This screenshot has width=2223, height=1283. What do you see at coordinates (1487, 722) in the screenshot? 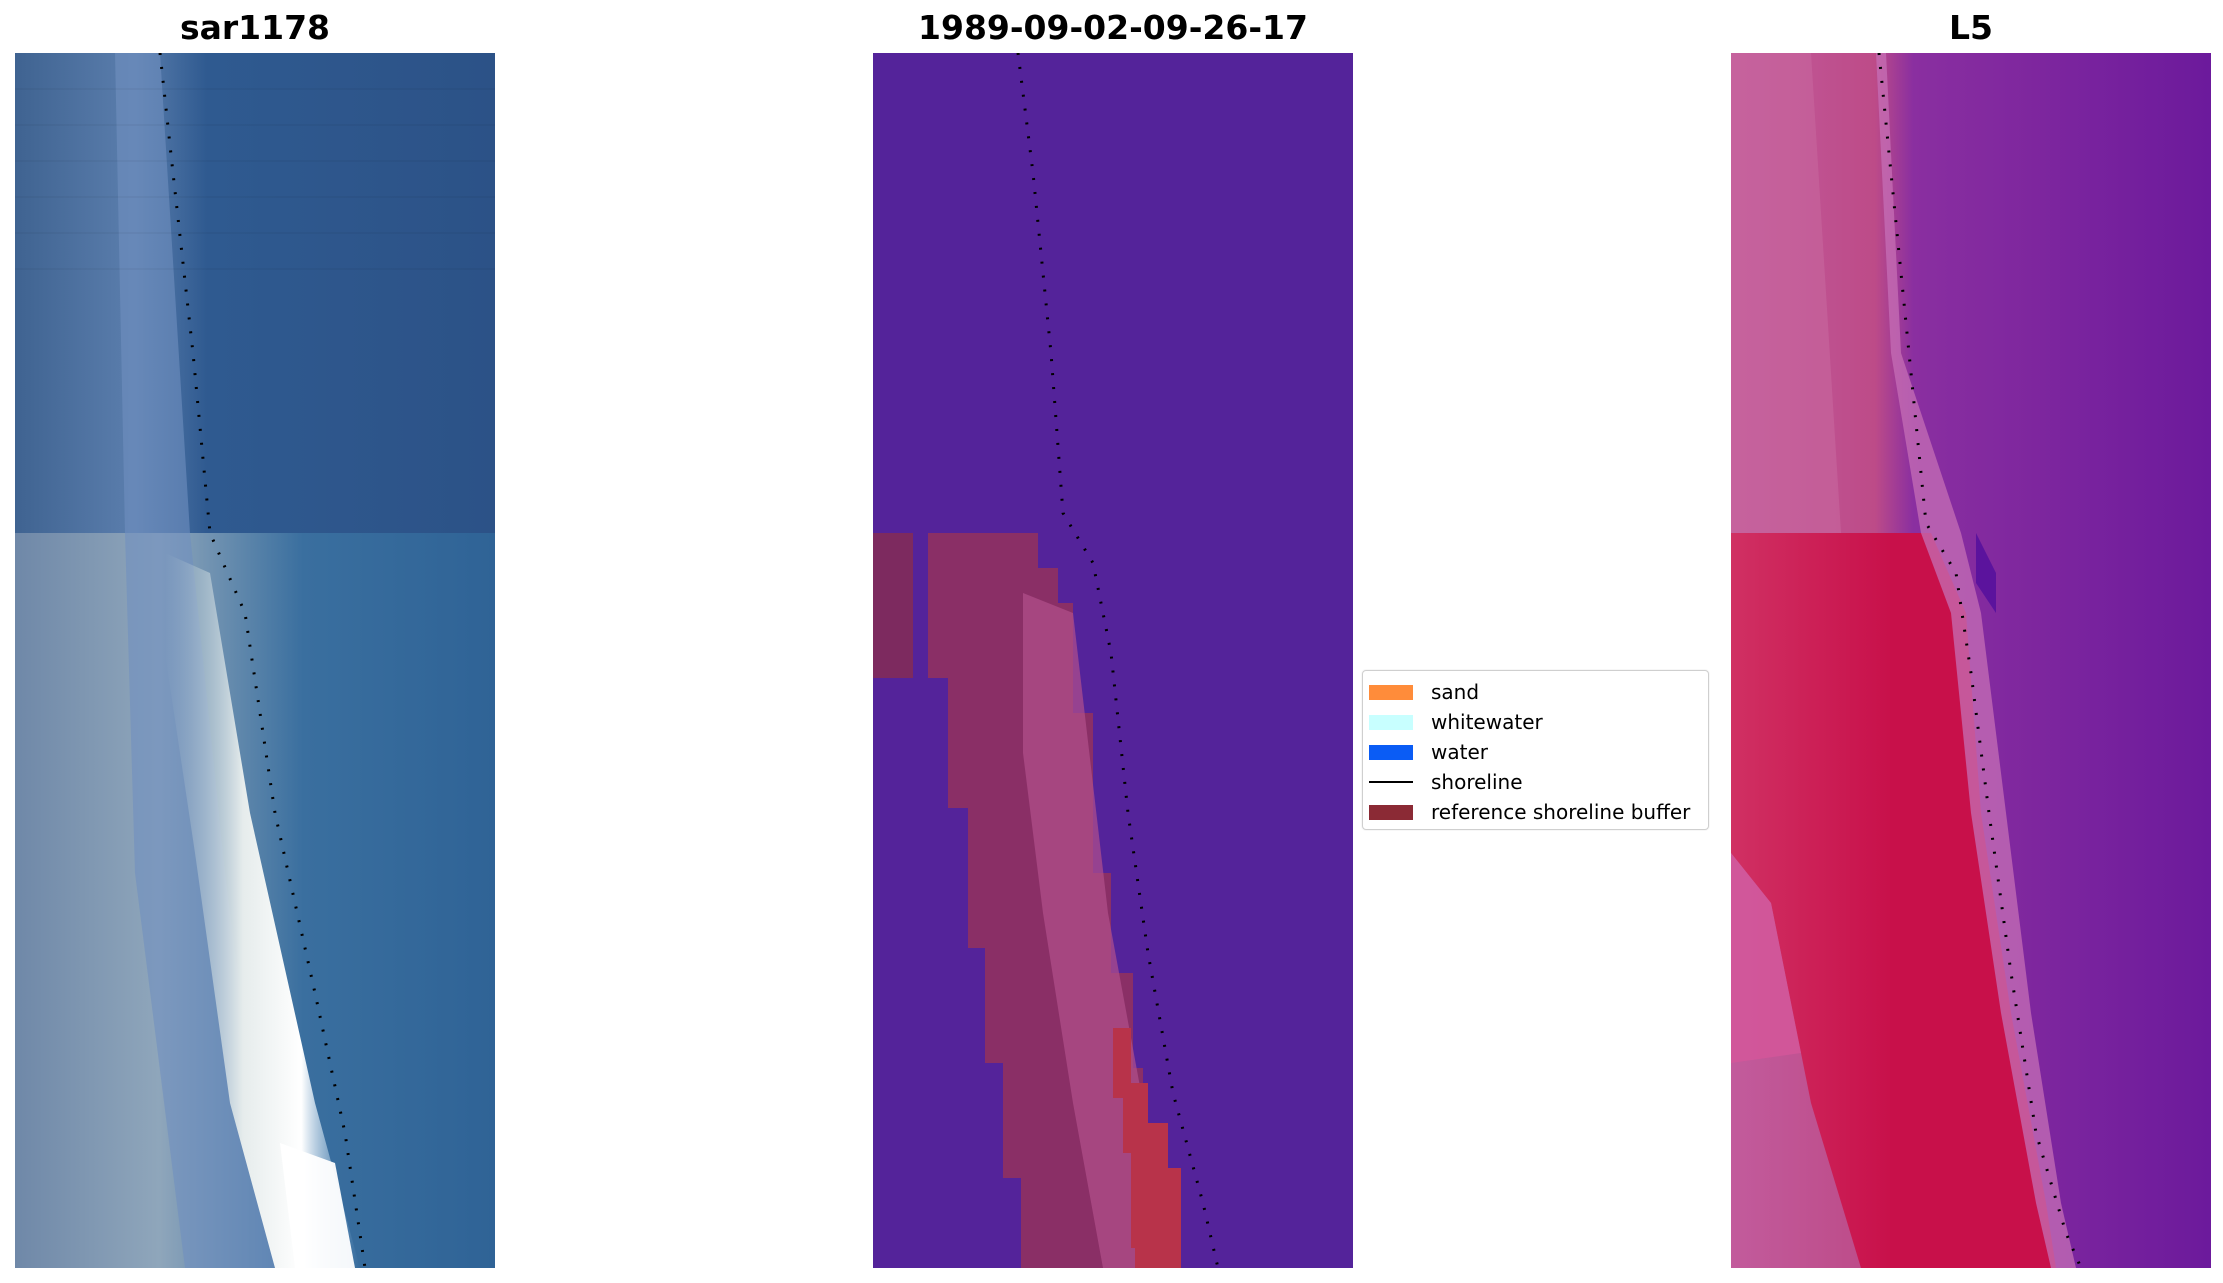
I see `legend-label-whitewater: whitewater` at bounding box center [1487, 722].